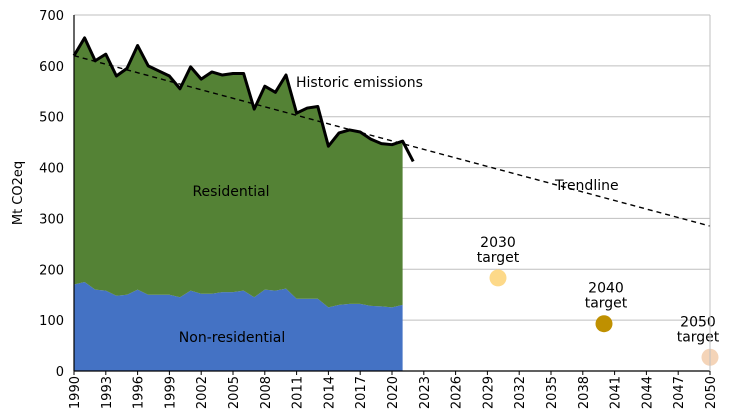  Describe the element at coordinates (232, 338) in the screenshot. I see `non-residential-label: Non-residential` at that location.